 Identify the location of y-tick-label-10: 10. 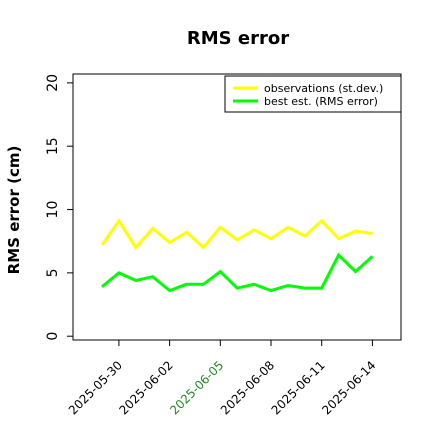
(53, 210).